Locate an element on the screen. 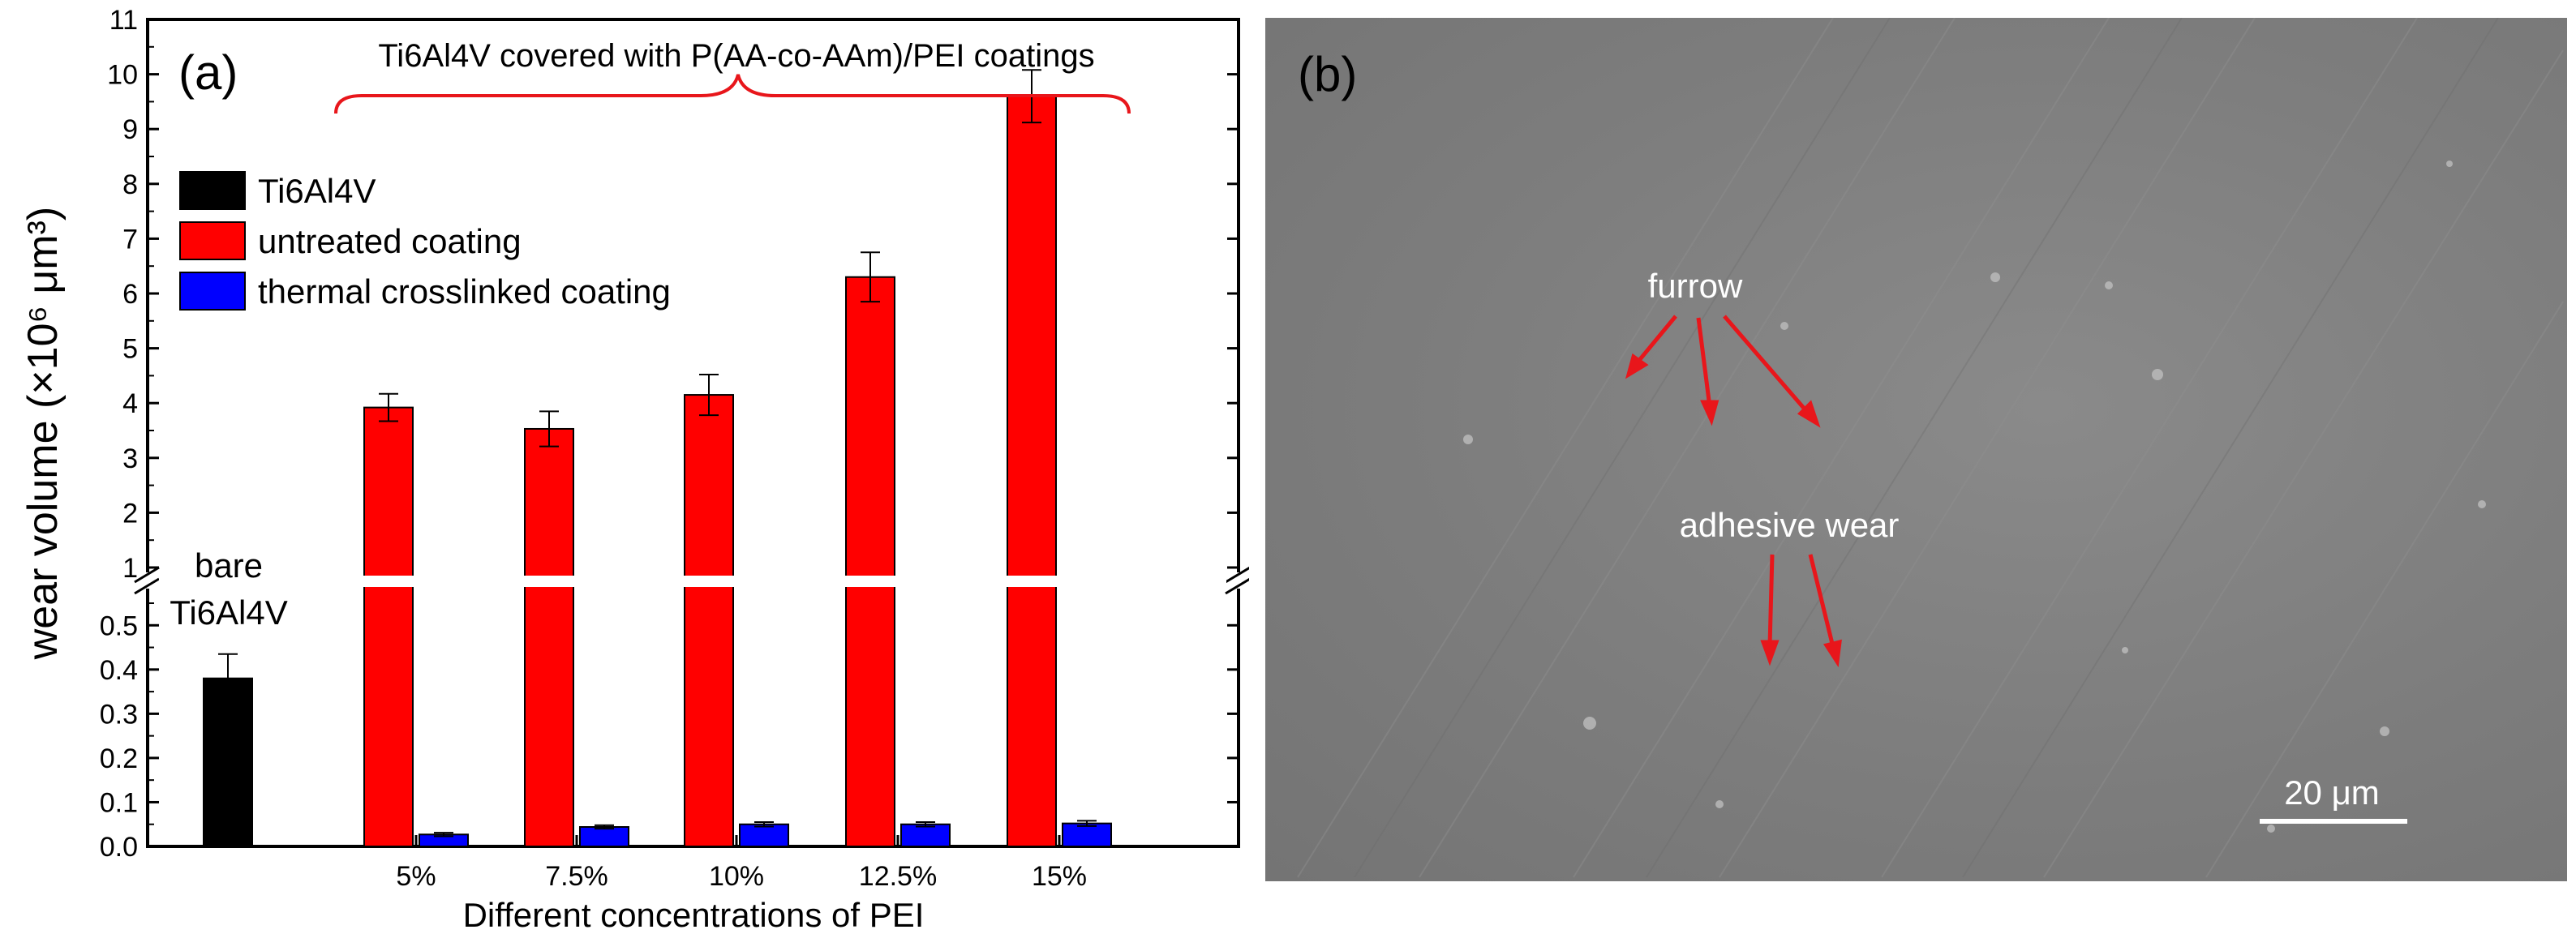 The image size is (2576, 951). y-tick-label: 4 is located at coordinates (130, 404).